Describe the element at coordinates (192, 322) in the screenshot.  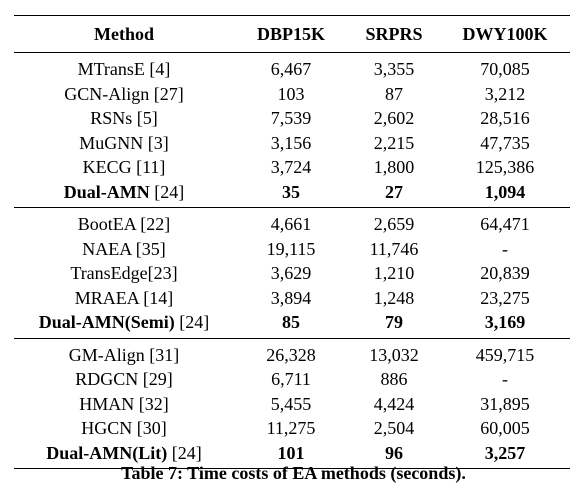
I see `method-reference: [24]` at that location.